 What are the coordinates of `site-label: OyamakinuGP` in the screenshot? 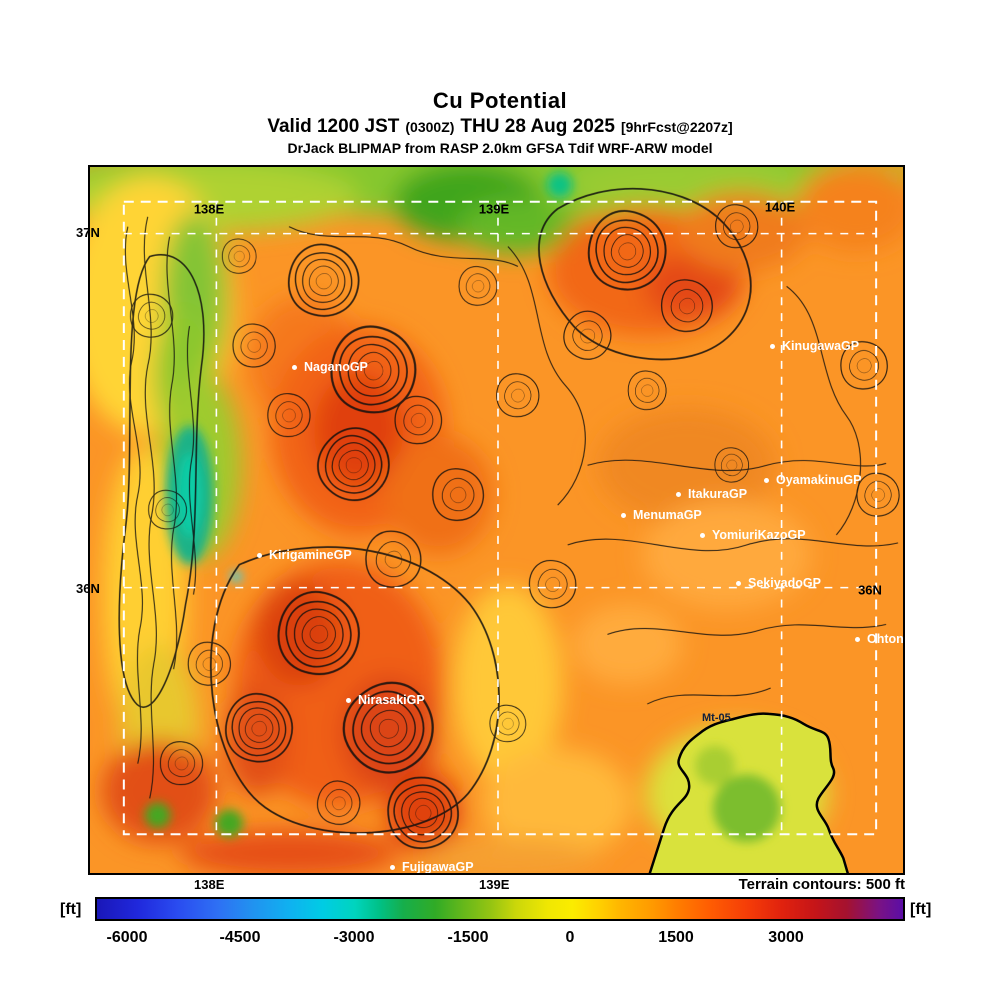 It's located at (819, 480).